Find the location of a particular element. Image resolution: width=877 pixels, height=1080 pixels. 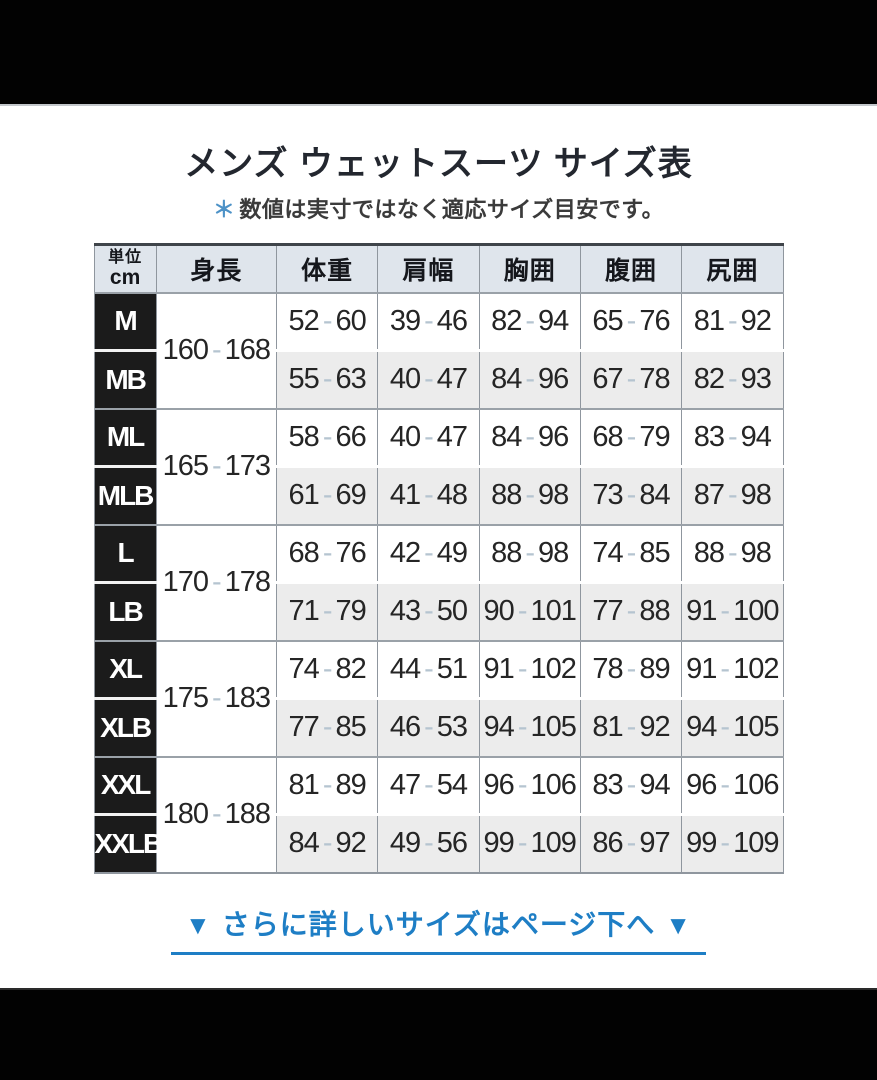

table-row-l: L 170-178 68-76 42-49 88-98 74-85 88-98 is located at coordinates (438, 582).